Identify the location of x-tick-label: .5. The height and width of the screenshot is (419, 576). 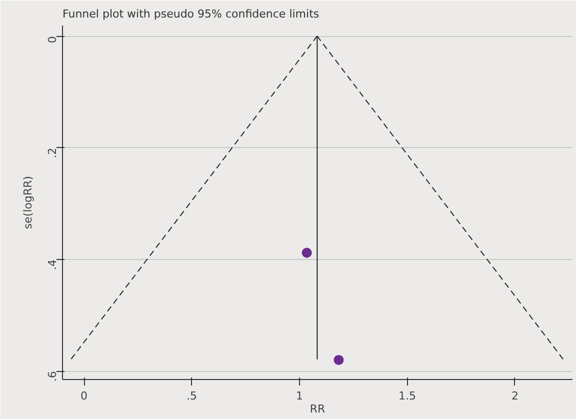
(192, 396).